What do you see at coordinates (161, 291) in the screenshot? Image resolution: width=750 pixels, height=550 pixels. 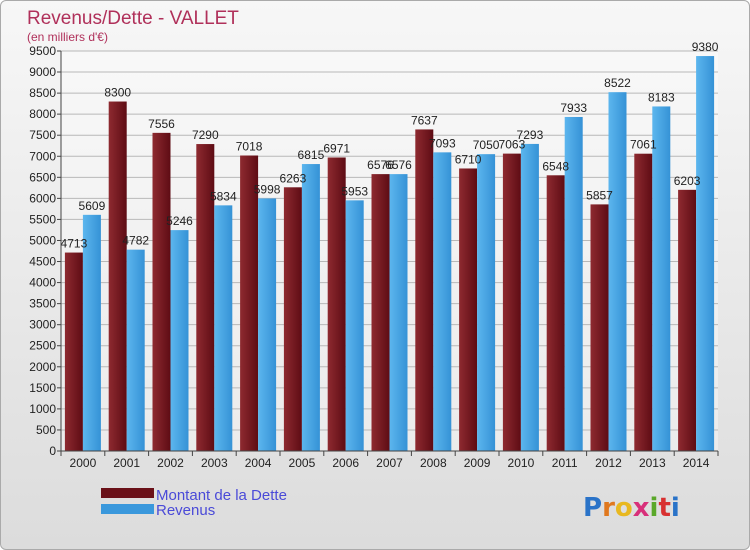 I see `bar-dette-2002` at bounding box center [161, 291].